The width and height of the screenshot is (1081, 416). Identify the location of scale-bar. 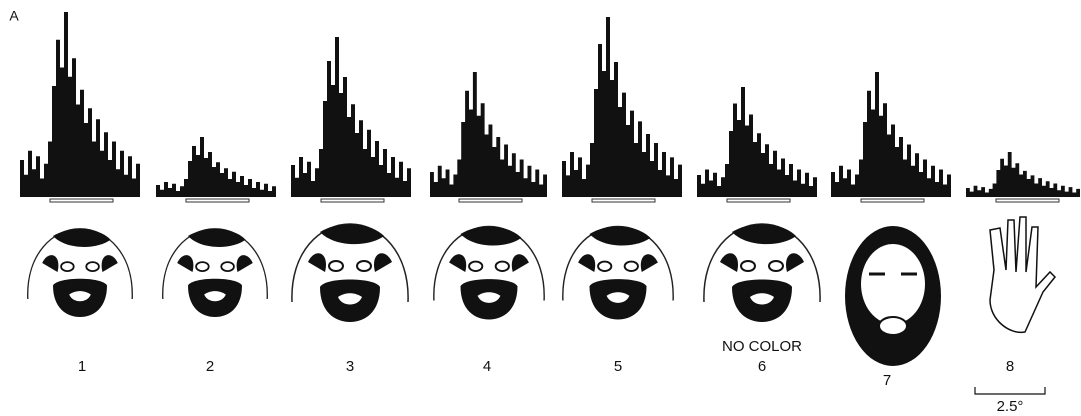
(1010, 391).